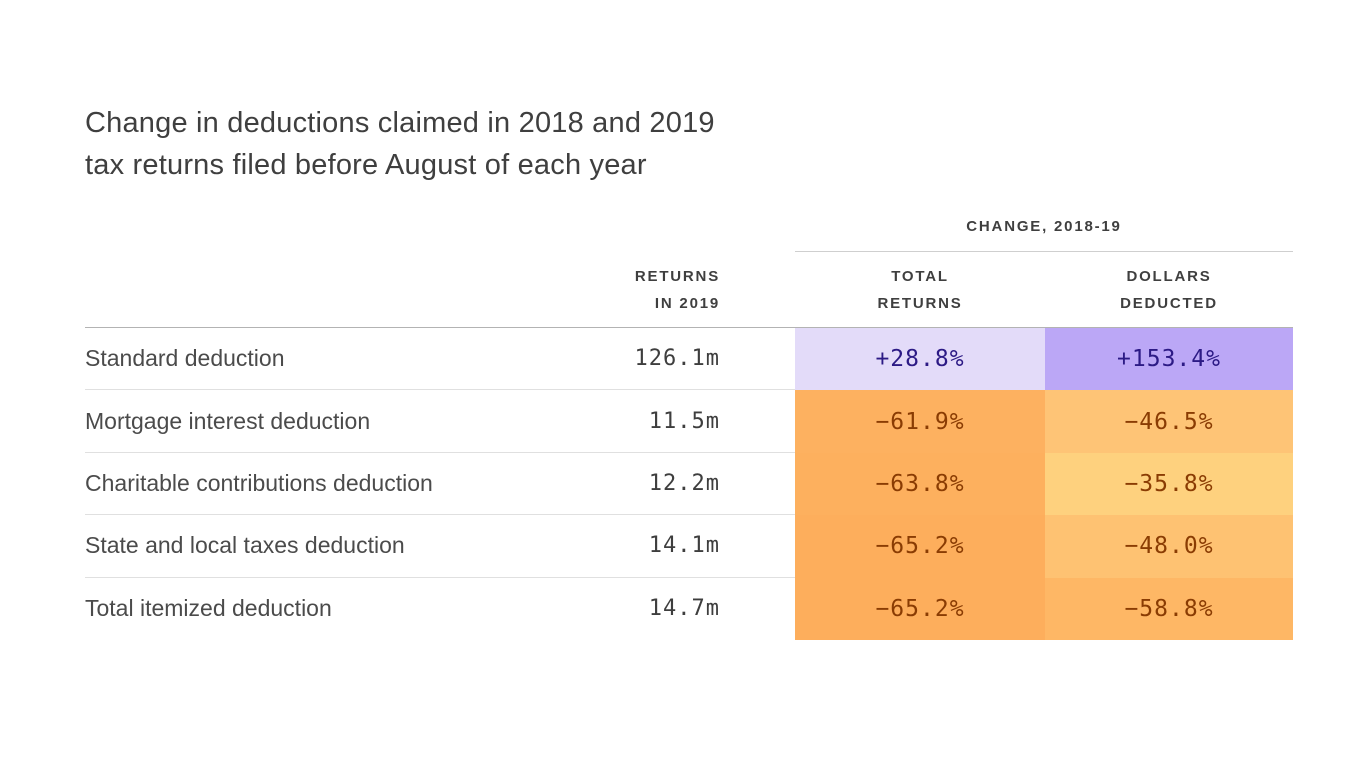 The width and height of the screenshot is (1366, 768). Describe the element at coordinates (920, 359) in the screenshot. I see `change-total-returns-cell: +28.8%` at that location.